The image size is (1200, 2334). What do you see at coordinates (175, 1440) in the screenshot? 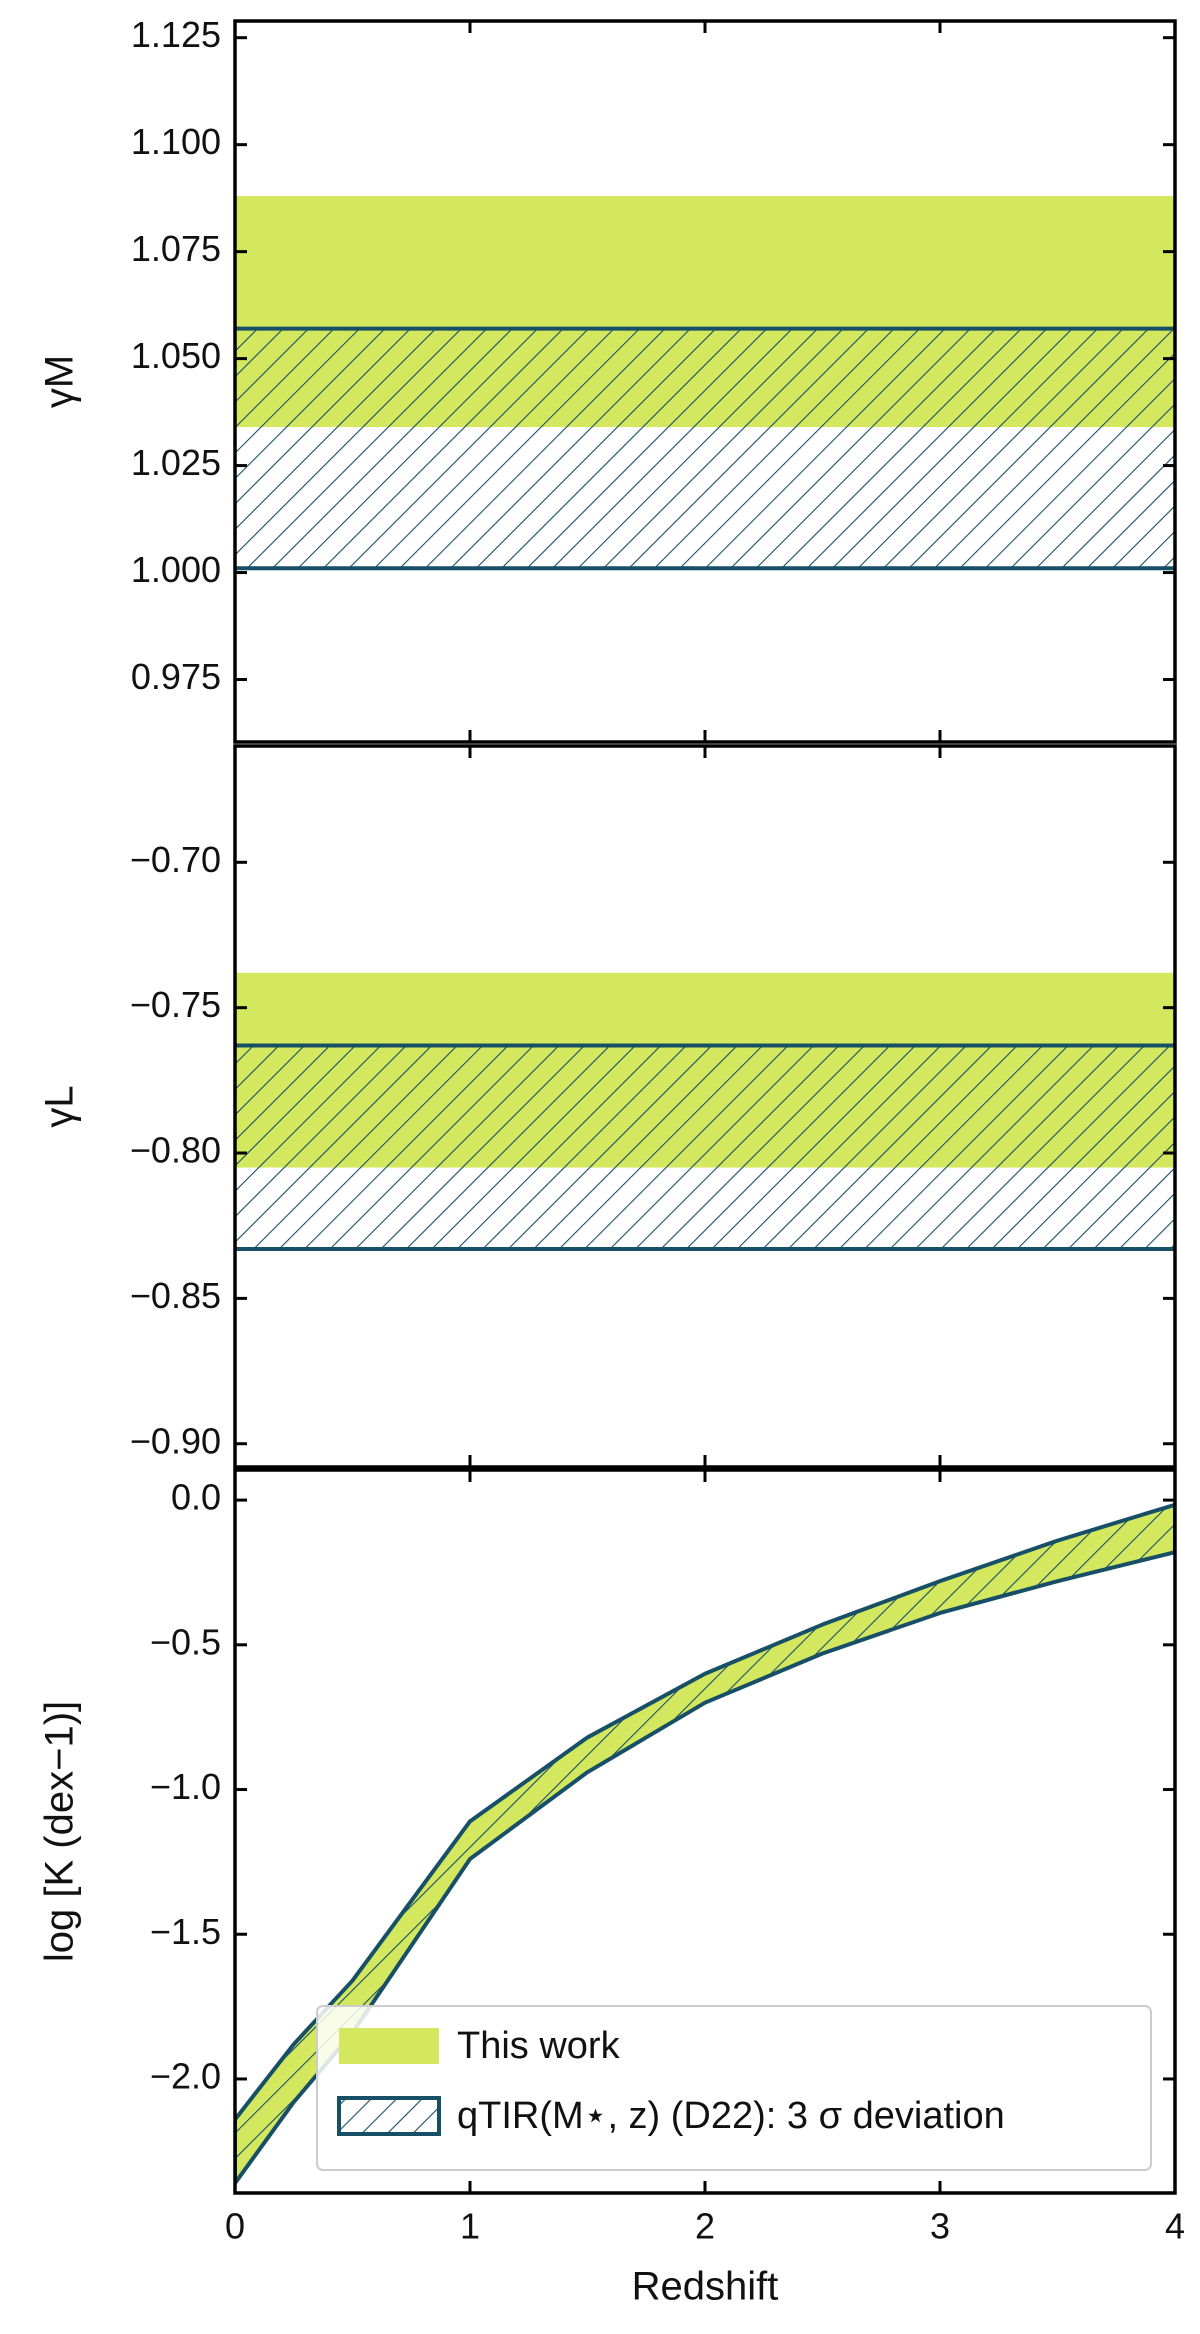
I see `y-tick-label: −0.90` at bounding box center [175, 1440].